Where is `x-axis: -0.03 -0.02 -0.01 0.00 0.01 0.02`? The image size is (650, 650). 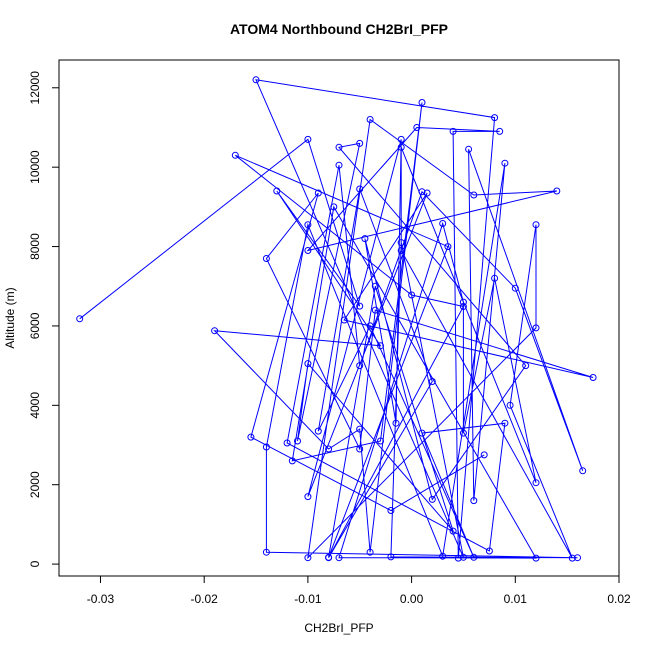
x-axis: -0.03 -0.02 -0.01 0.00 0.01 0.02 is located at coordinates (359, 590).